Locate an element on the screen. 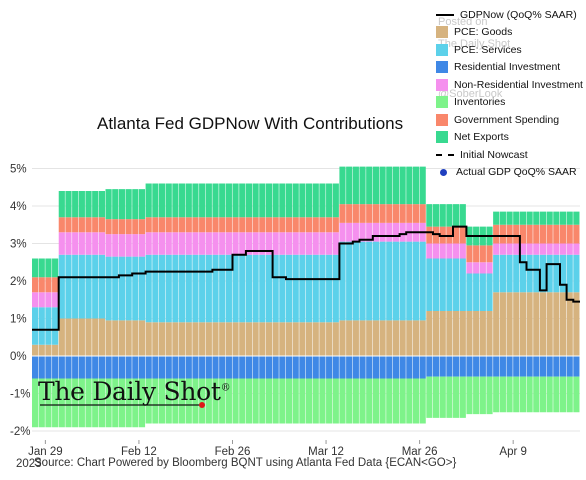  logo-dot is located at coordinates (202, 405).